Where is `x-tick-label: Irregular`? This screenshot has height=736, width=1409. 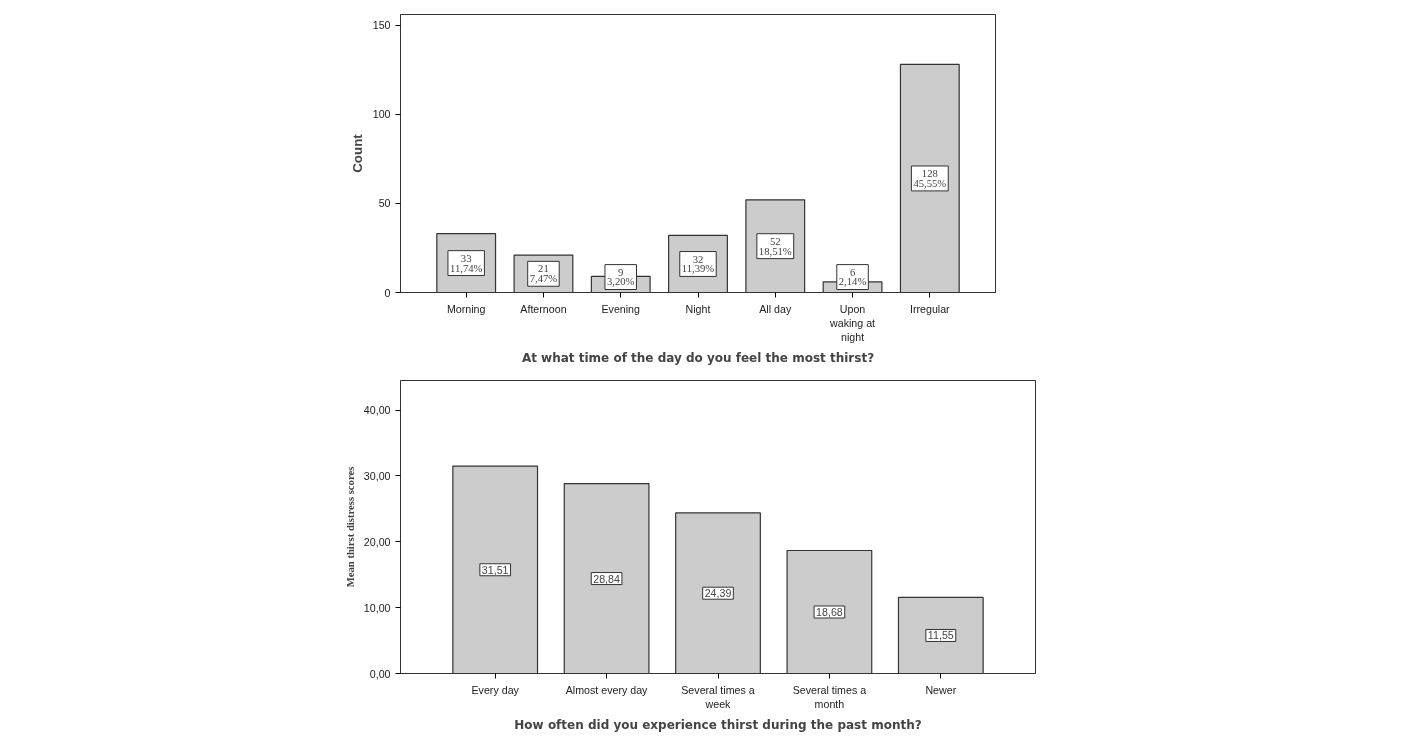
x-tick-label: Irregular is located at coordinates (930, 308).